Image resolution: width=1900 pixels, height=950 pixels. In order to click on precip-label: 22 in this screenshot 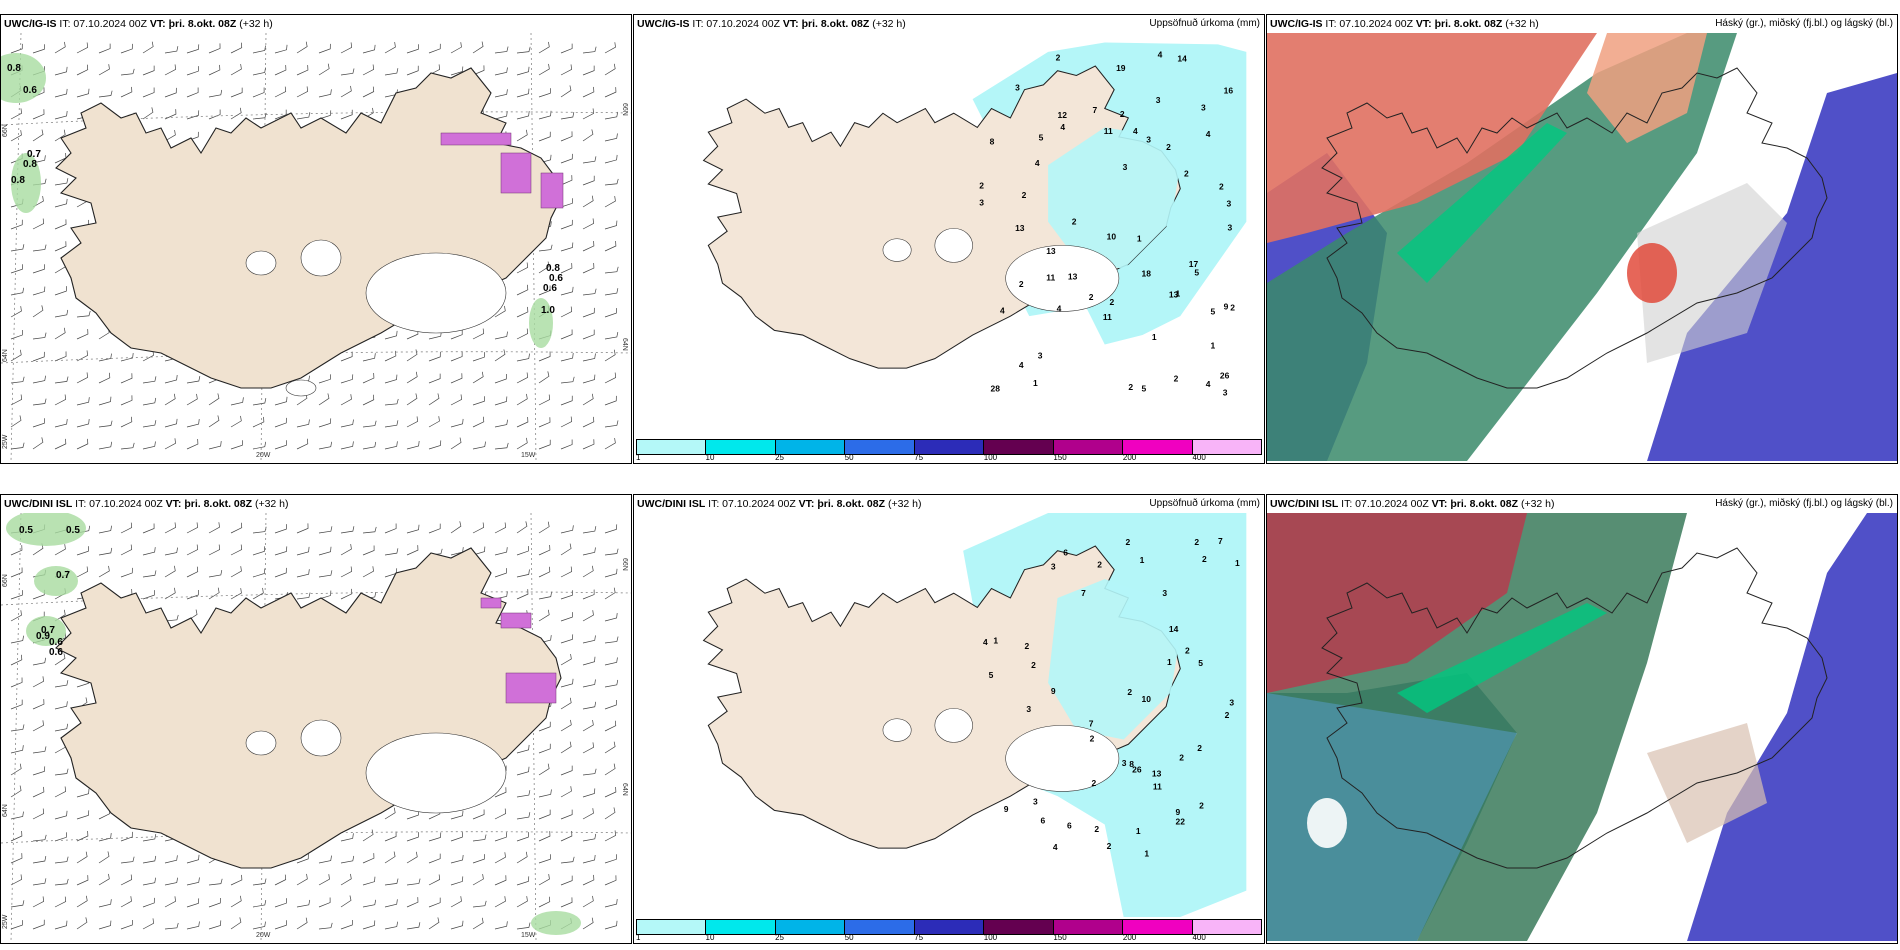, I will do `click(1181, 821)`.